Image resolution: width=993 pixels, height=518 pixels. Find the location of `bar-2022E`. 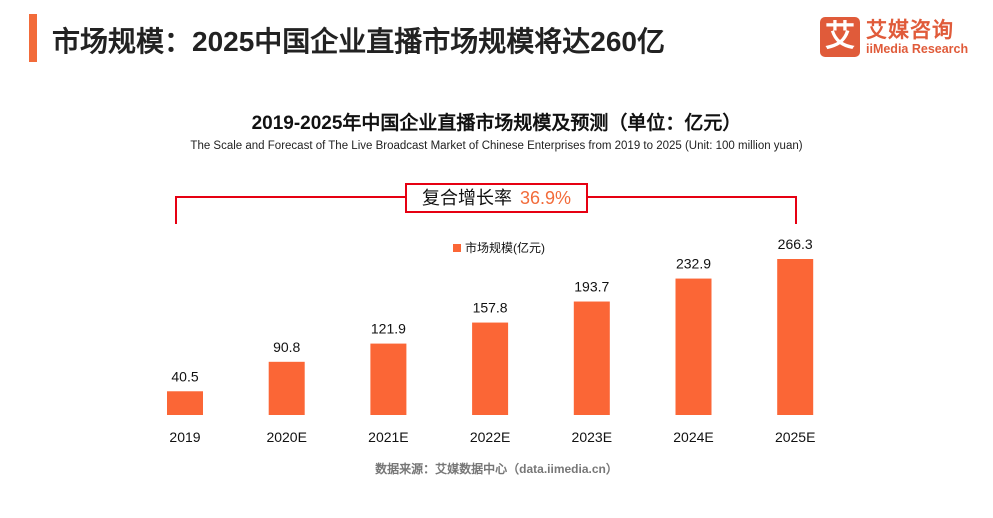

bar-2022E is located at coordinates (490, 368).